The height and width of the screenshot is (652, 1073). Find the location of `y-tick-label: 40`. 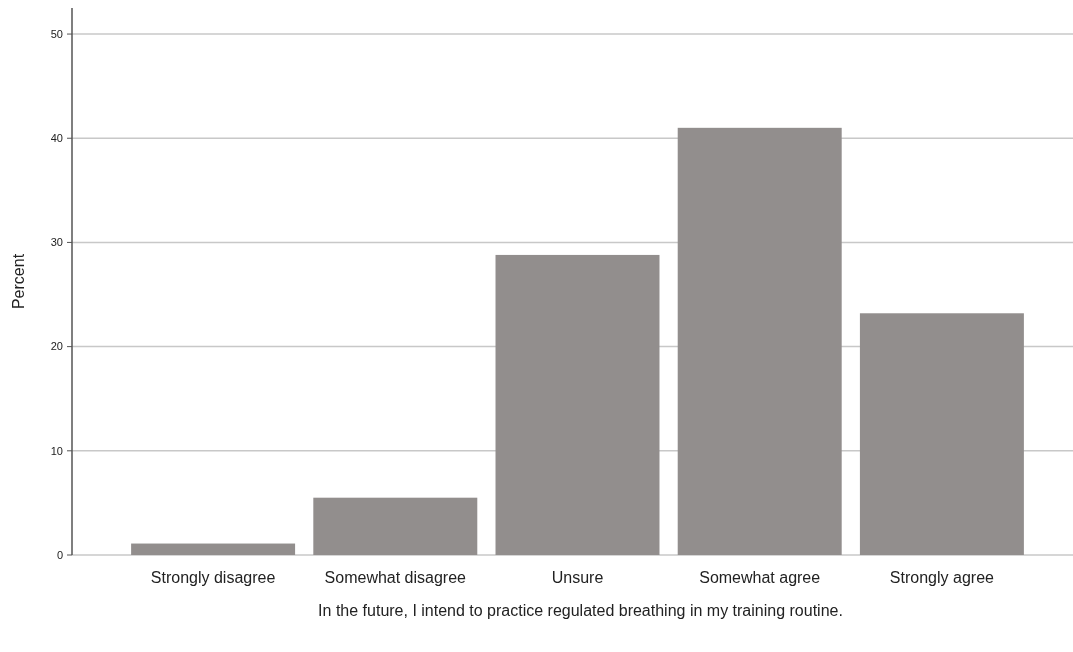

y-tick-label: 40 is located at coordinates (56, 138).